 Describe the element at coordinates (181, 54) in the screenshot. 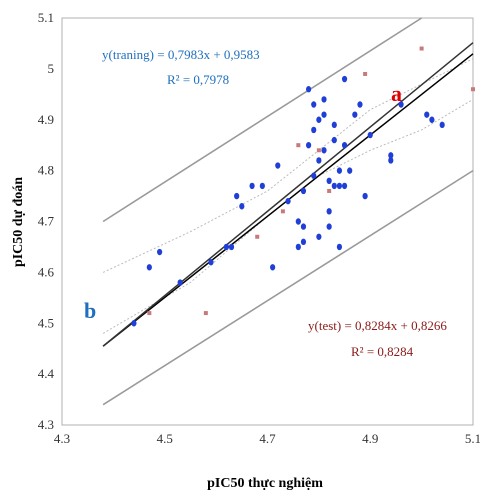

I see `training-equation: y(traning) = 0,7983x + 0,9583` at that location.